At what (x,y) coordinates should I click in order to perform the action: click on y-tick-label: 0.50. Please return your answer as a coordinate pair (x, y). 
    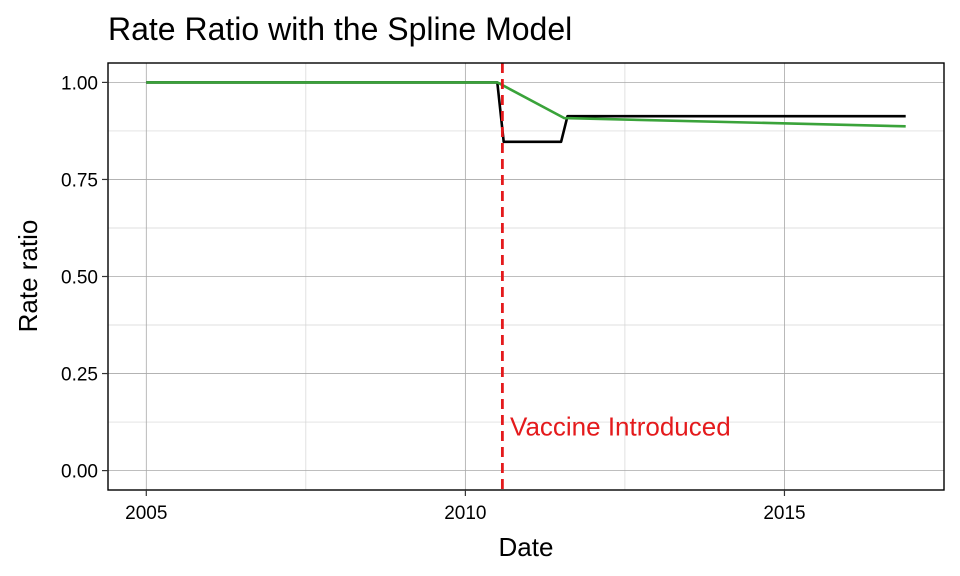
    Looking at the image, I should click on (79, 278).